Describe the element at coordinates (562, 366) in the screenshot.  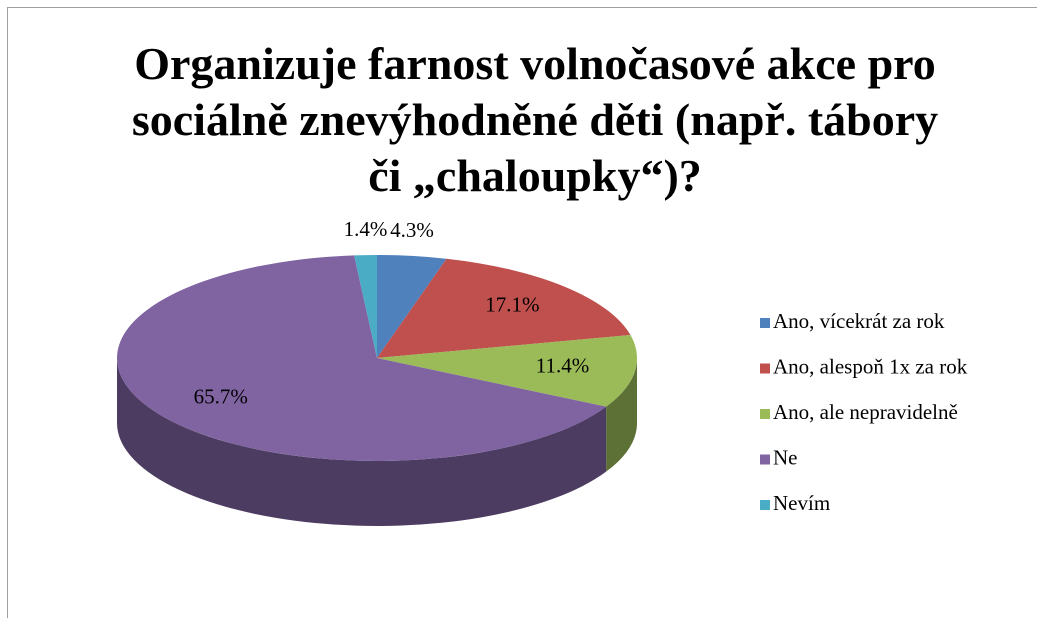
I see `data-label: 11.4%` at that location.